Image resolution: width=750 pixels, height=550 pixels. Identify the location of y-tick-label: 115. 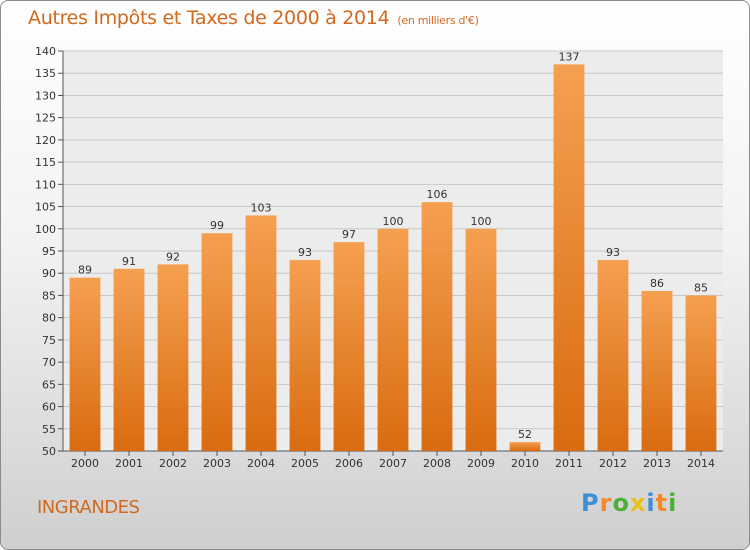
(45, 162).